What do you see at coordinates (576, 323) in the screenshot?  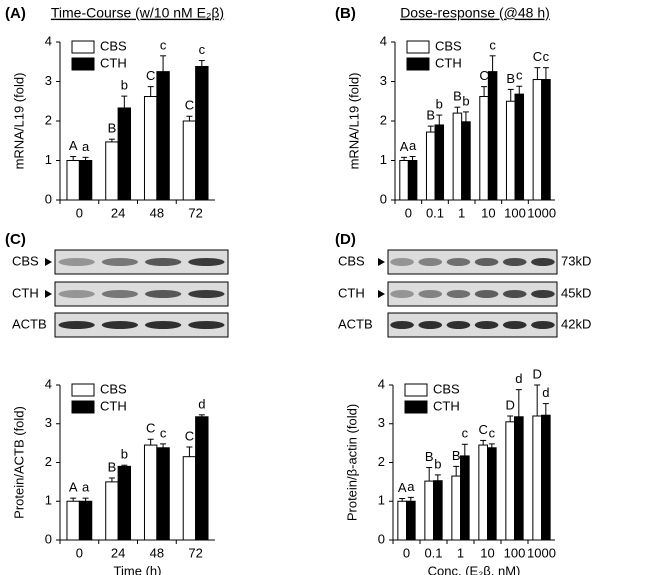 I see `blot-size-label: 42kD` at bounding box center [576, 323].